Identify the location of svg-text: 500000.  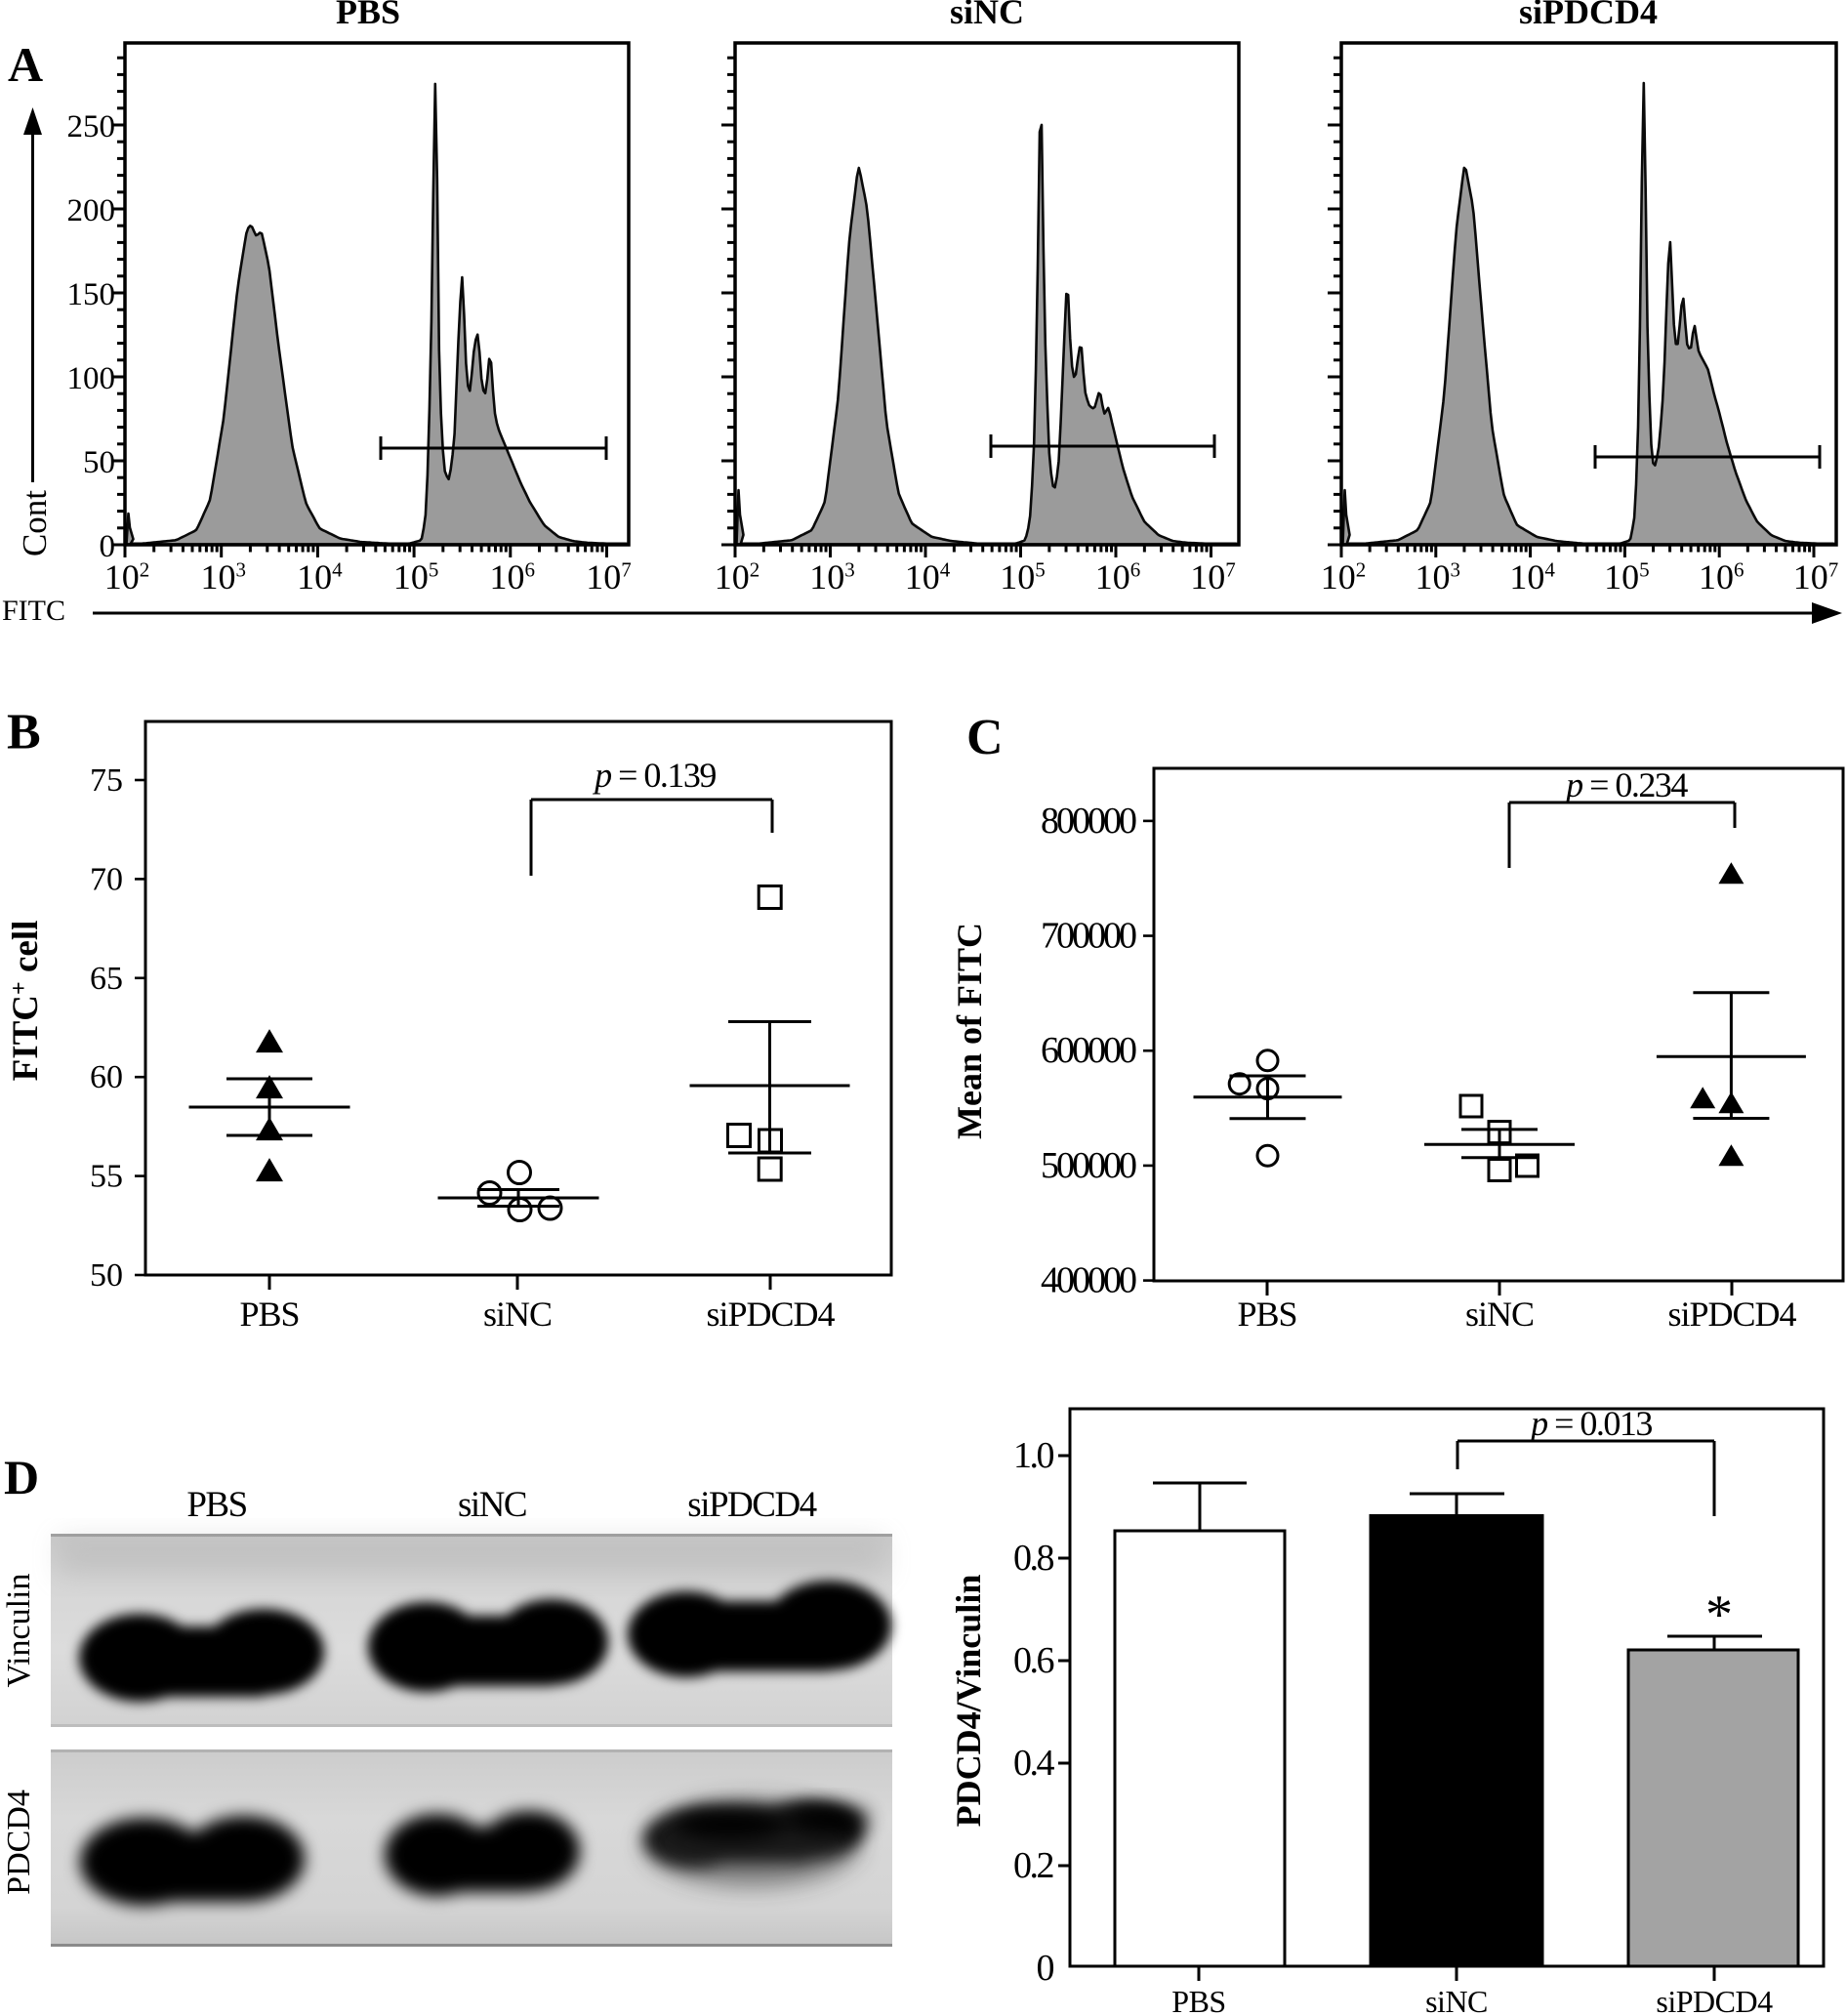
(1088, 1165).